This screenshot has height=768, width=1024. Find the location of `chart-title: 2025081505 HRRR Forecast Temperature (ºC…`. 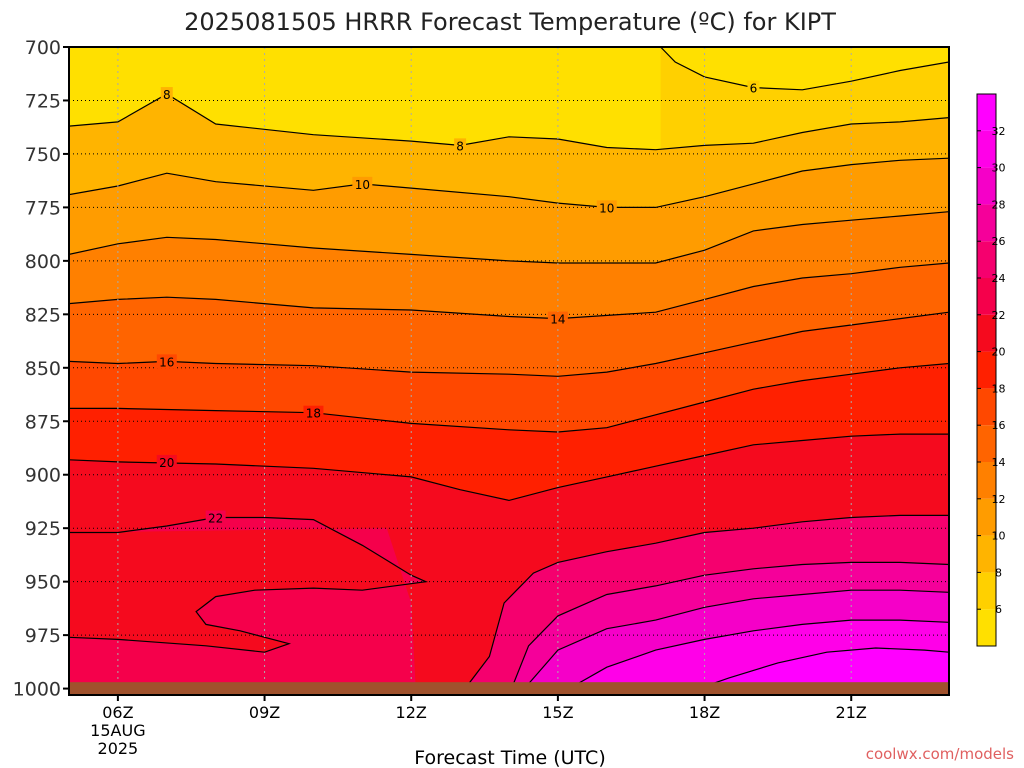

chart-title: 2025081505 HRRR Forecast Temperature (ºC… is located at coordinates (510, 22).